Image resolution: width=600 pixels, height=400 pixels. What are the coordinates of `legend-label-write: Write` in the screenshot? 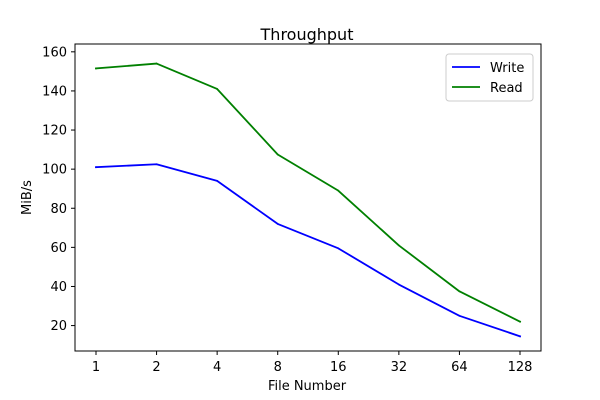 It's located at (507, 68).